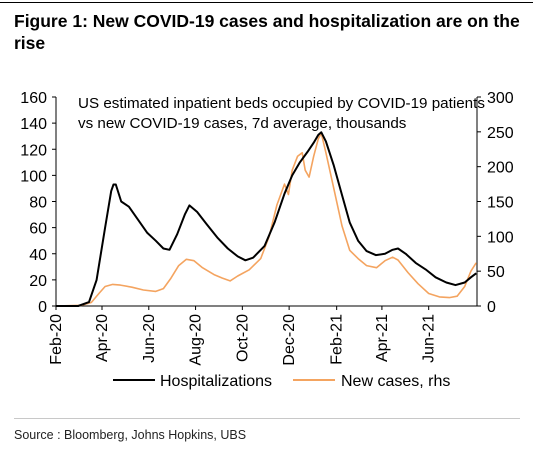  I want to click on x-tick-label: Oct-20, so click(242, 338).